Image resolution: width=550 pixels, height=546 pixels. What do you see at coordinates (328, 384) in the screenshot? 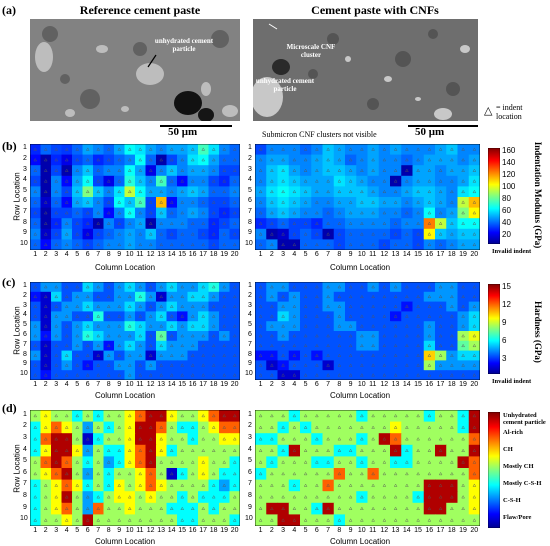
I see `x-tick-label: 7` at bounding box center [328, 384].